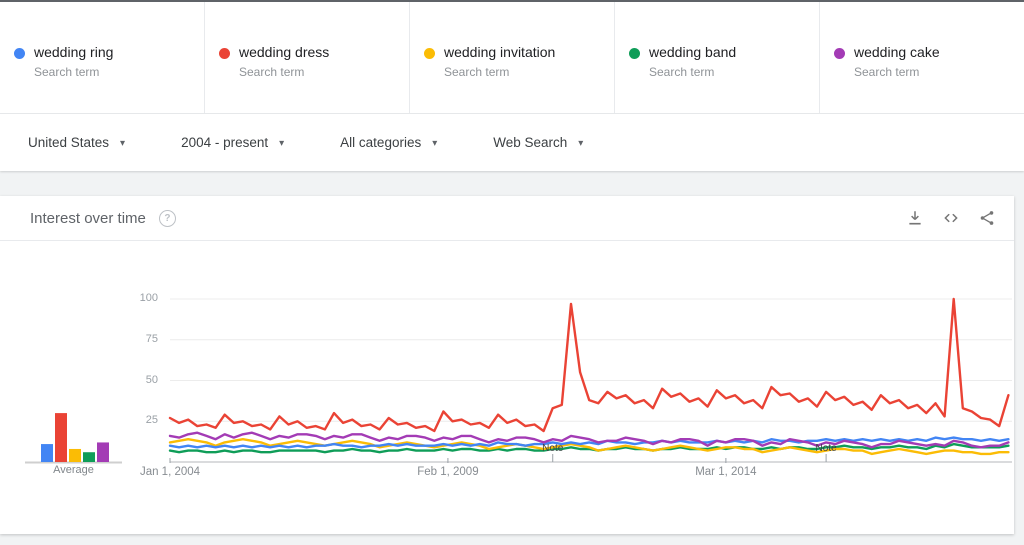  What do you see at coordinates (284, 52) in the screenshot?
I see `term-label: wedding dress` at bounding box center [284, 52].